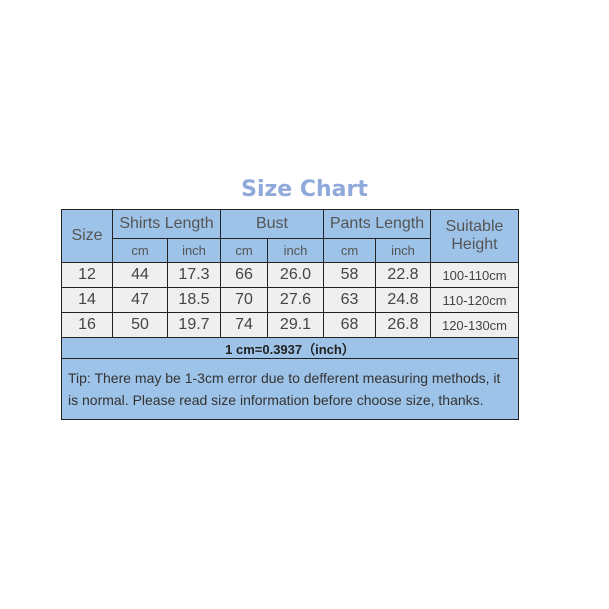  What do you see at coordinates (87, 236) in the screenshot?
I see `header-size: Size` at bounding box center [87, 236].